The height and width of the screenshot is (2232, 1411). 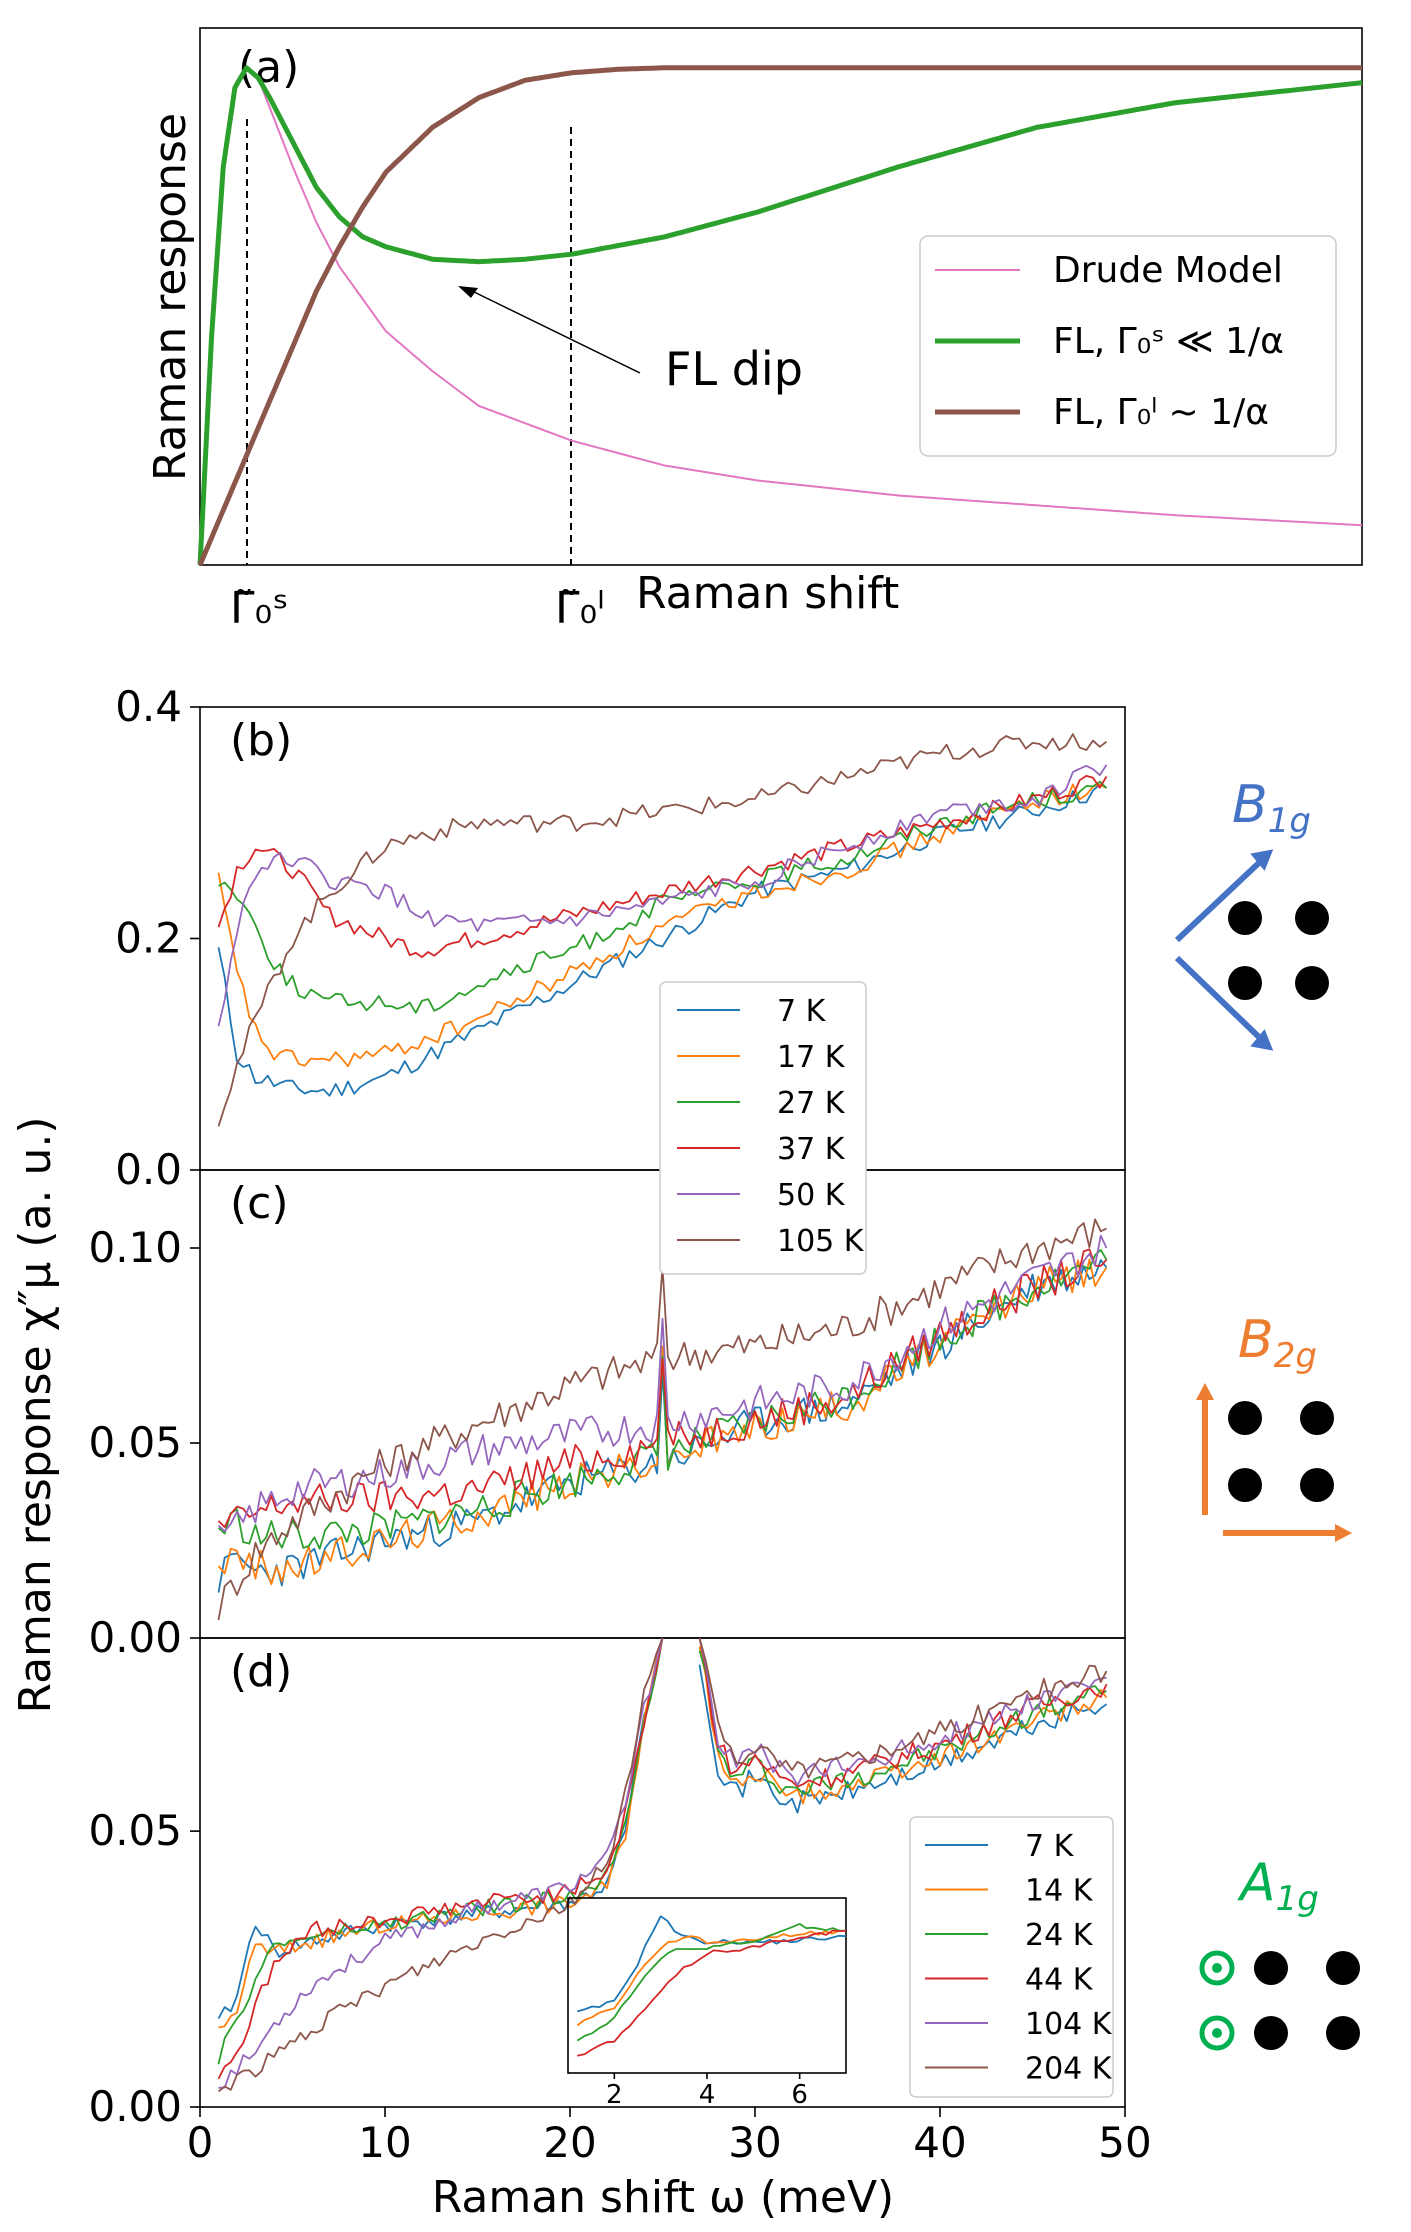 I want to click on series-line-inset-14-K, so click(x=711, y=1978).